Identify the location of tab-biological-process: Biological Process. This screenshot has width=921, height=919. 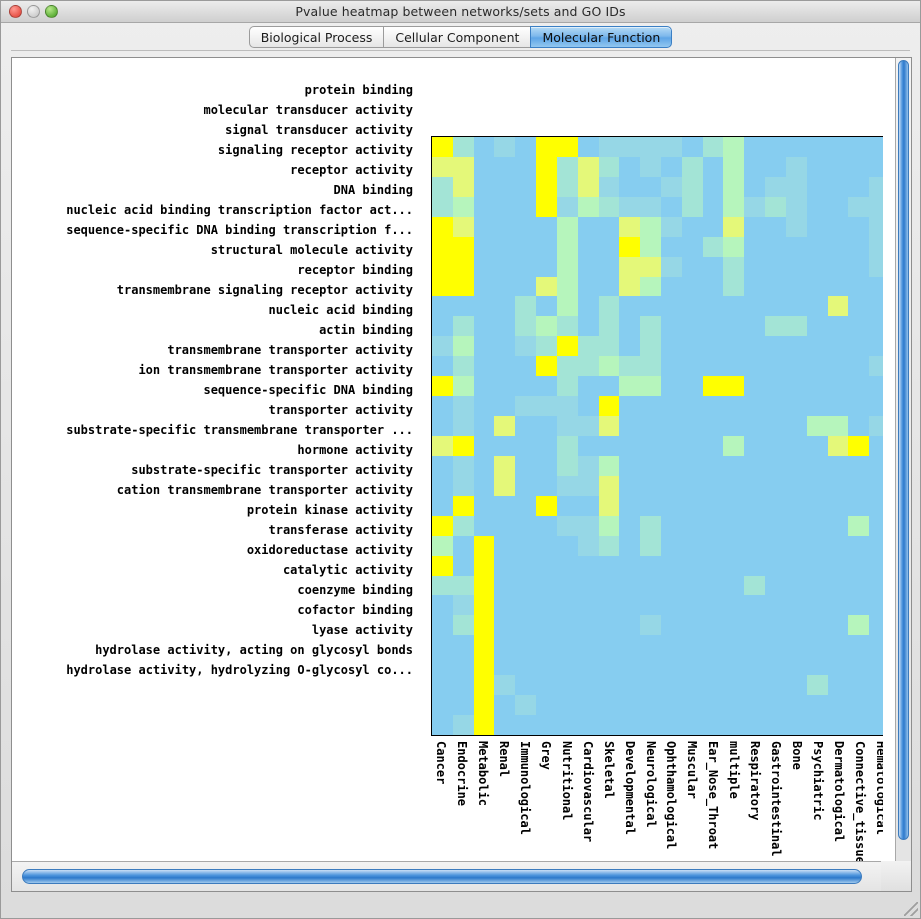
(316, 37).